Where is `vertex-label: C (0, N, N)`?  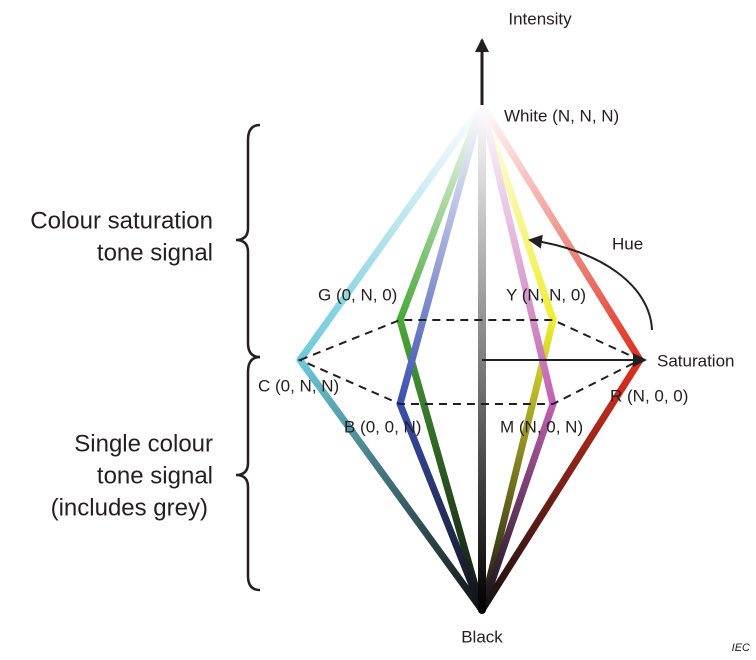 vertex-label: C (0, N, N) is located at coordinates (298, 385).